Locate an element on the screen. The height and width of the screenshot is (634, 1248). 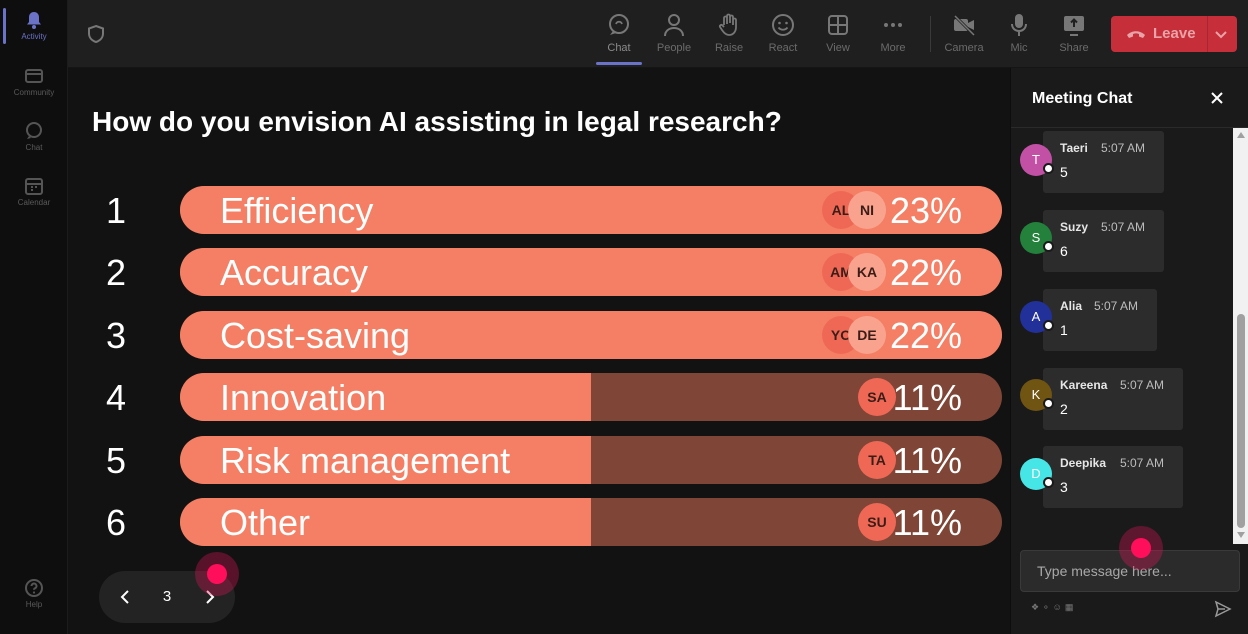
voter-avatar: SA is located at coordinates (877, 397).